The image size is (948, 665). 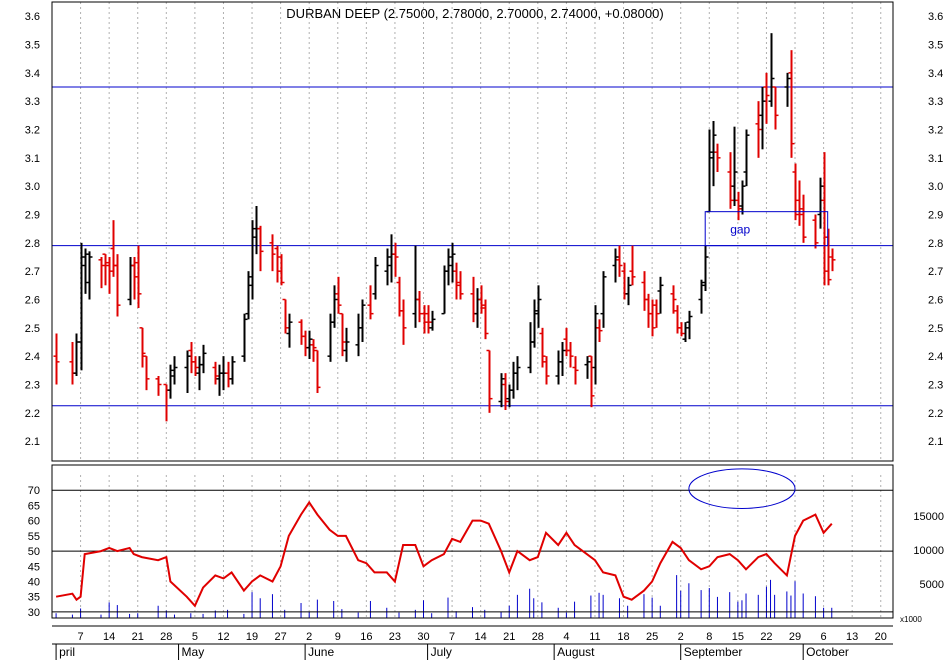 What do you see at coordinates (32, 159) in the screenshot?
I see `price-tick-label-left: 3.1` at bounding box center [32, 159].